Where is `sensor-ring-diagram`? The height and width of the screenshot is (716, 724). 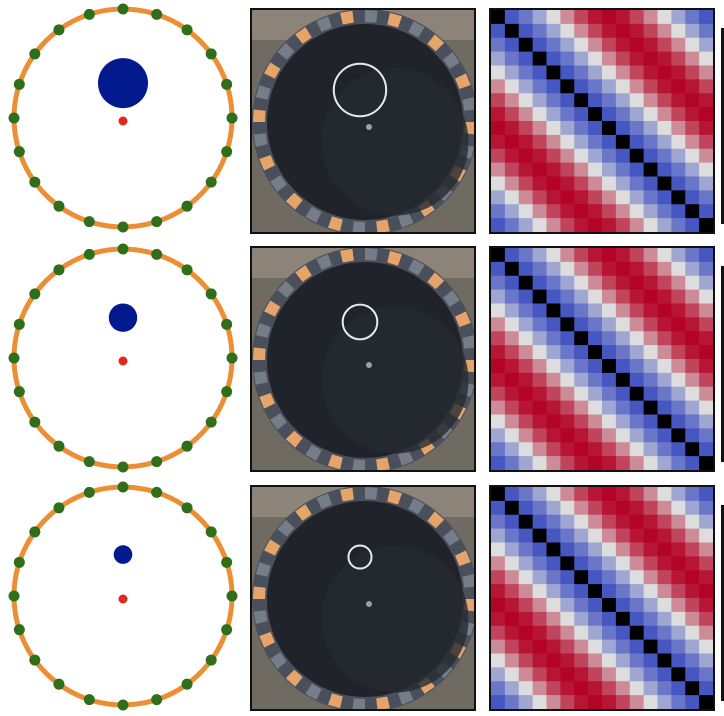 sensor-ring-diagram is located at coordinates (123, 596).